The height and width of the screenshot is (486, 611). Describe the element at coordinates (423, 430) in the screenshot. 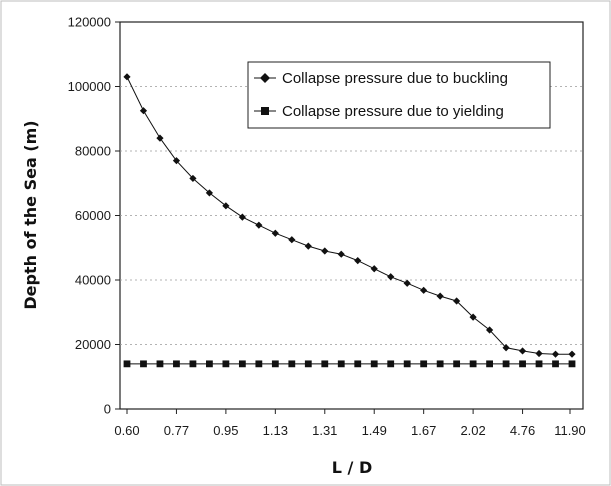

I see `x-tick-label: 1.67` at that location.